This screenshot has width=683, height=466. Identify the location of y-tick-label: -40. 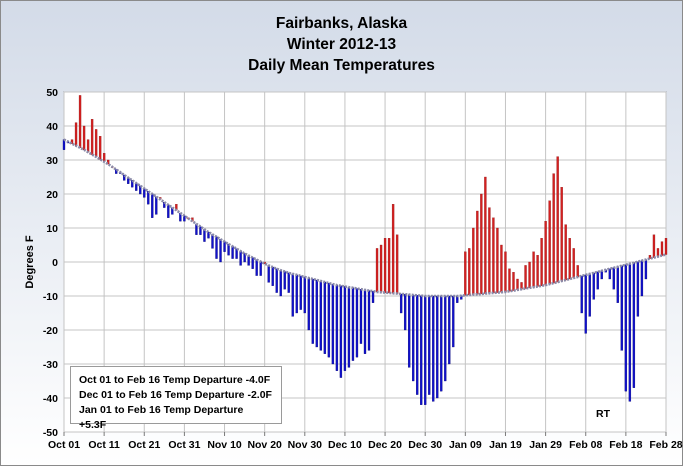
(50, 399).